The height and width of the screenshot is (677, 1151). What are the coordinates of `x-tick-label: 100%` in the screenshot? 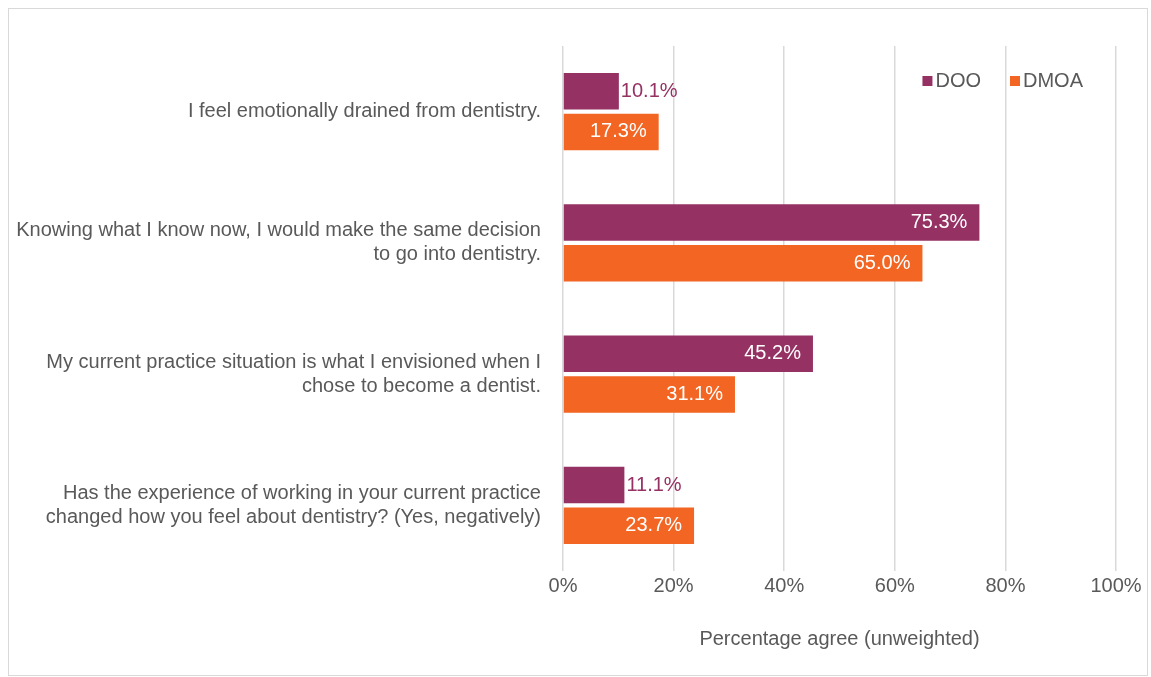 It's located at (1116, 584).